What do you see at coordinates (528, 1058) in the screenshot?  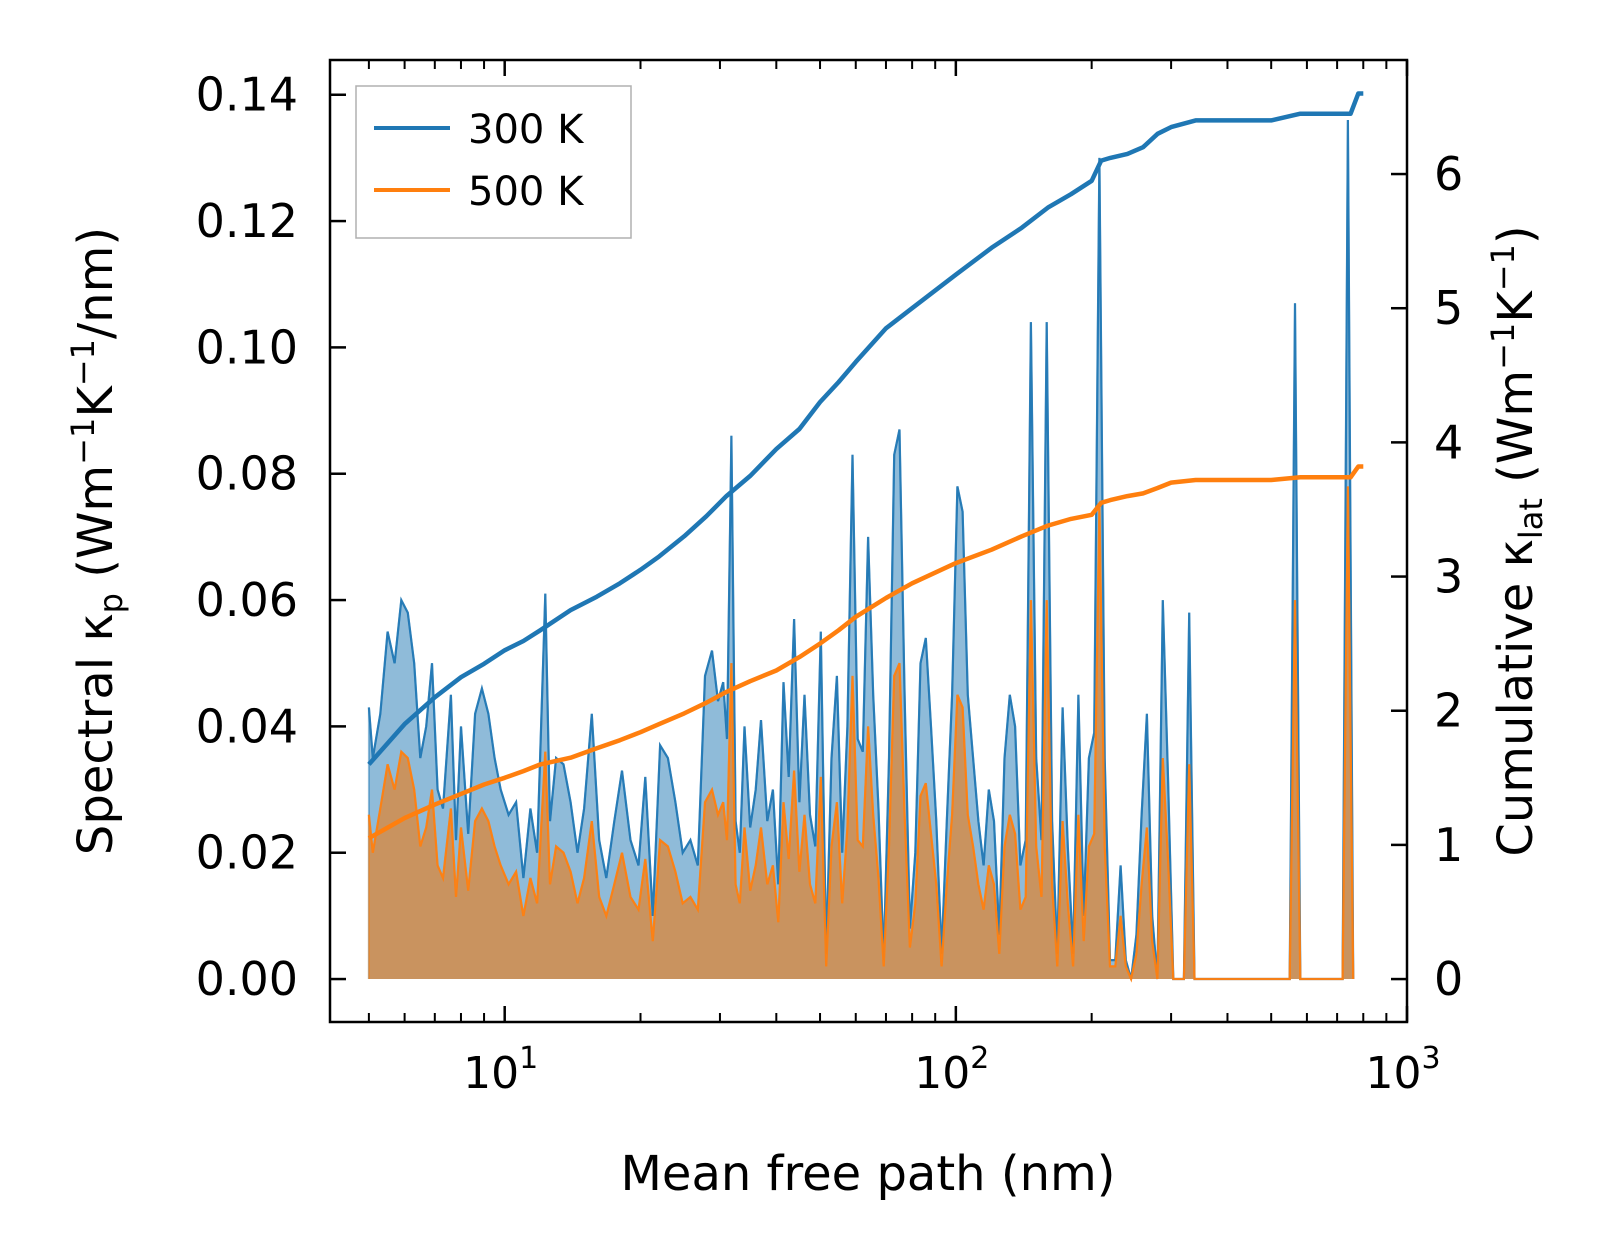 I see `x-tick-label-exp: 1` at bounding box center [528, 1058].